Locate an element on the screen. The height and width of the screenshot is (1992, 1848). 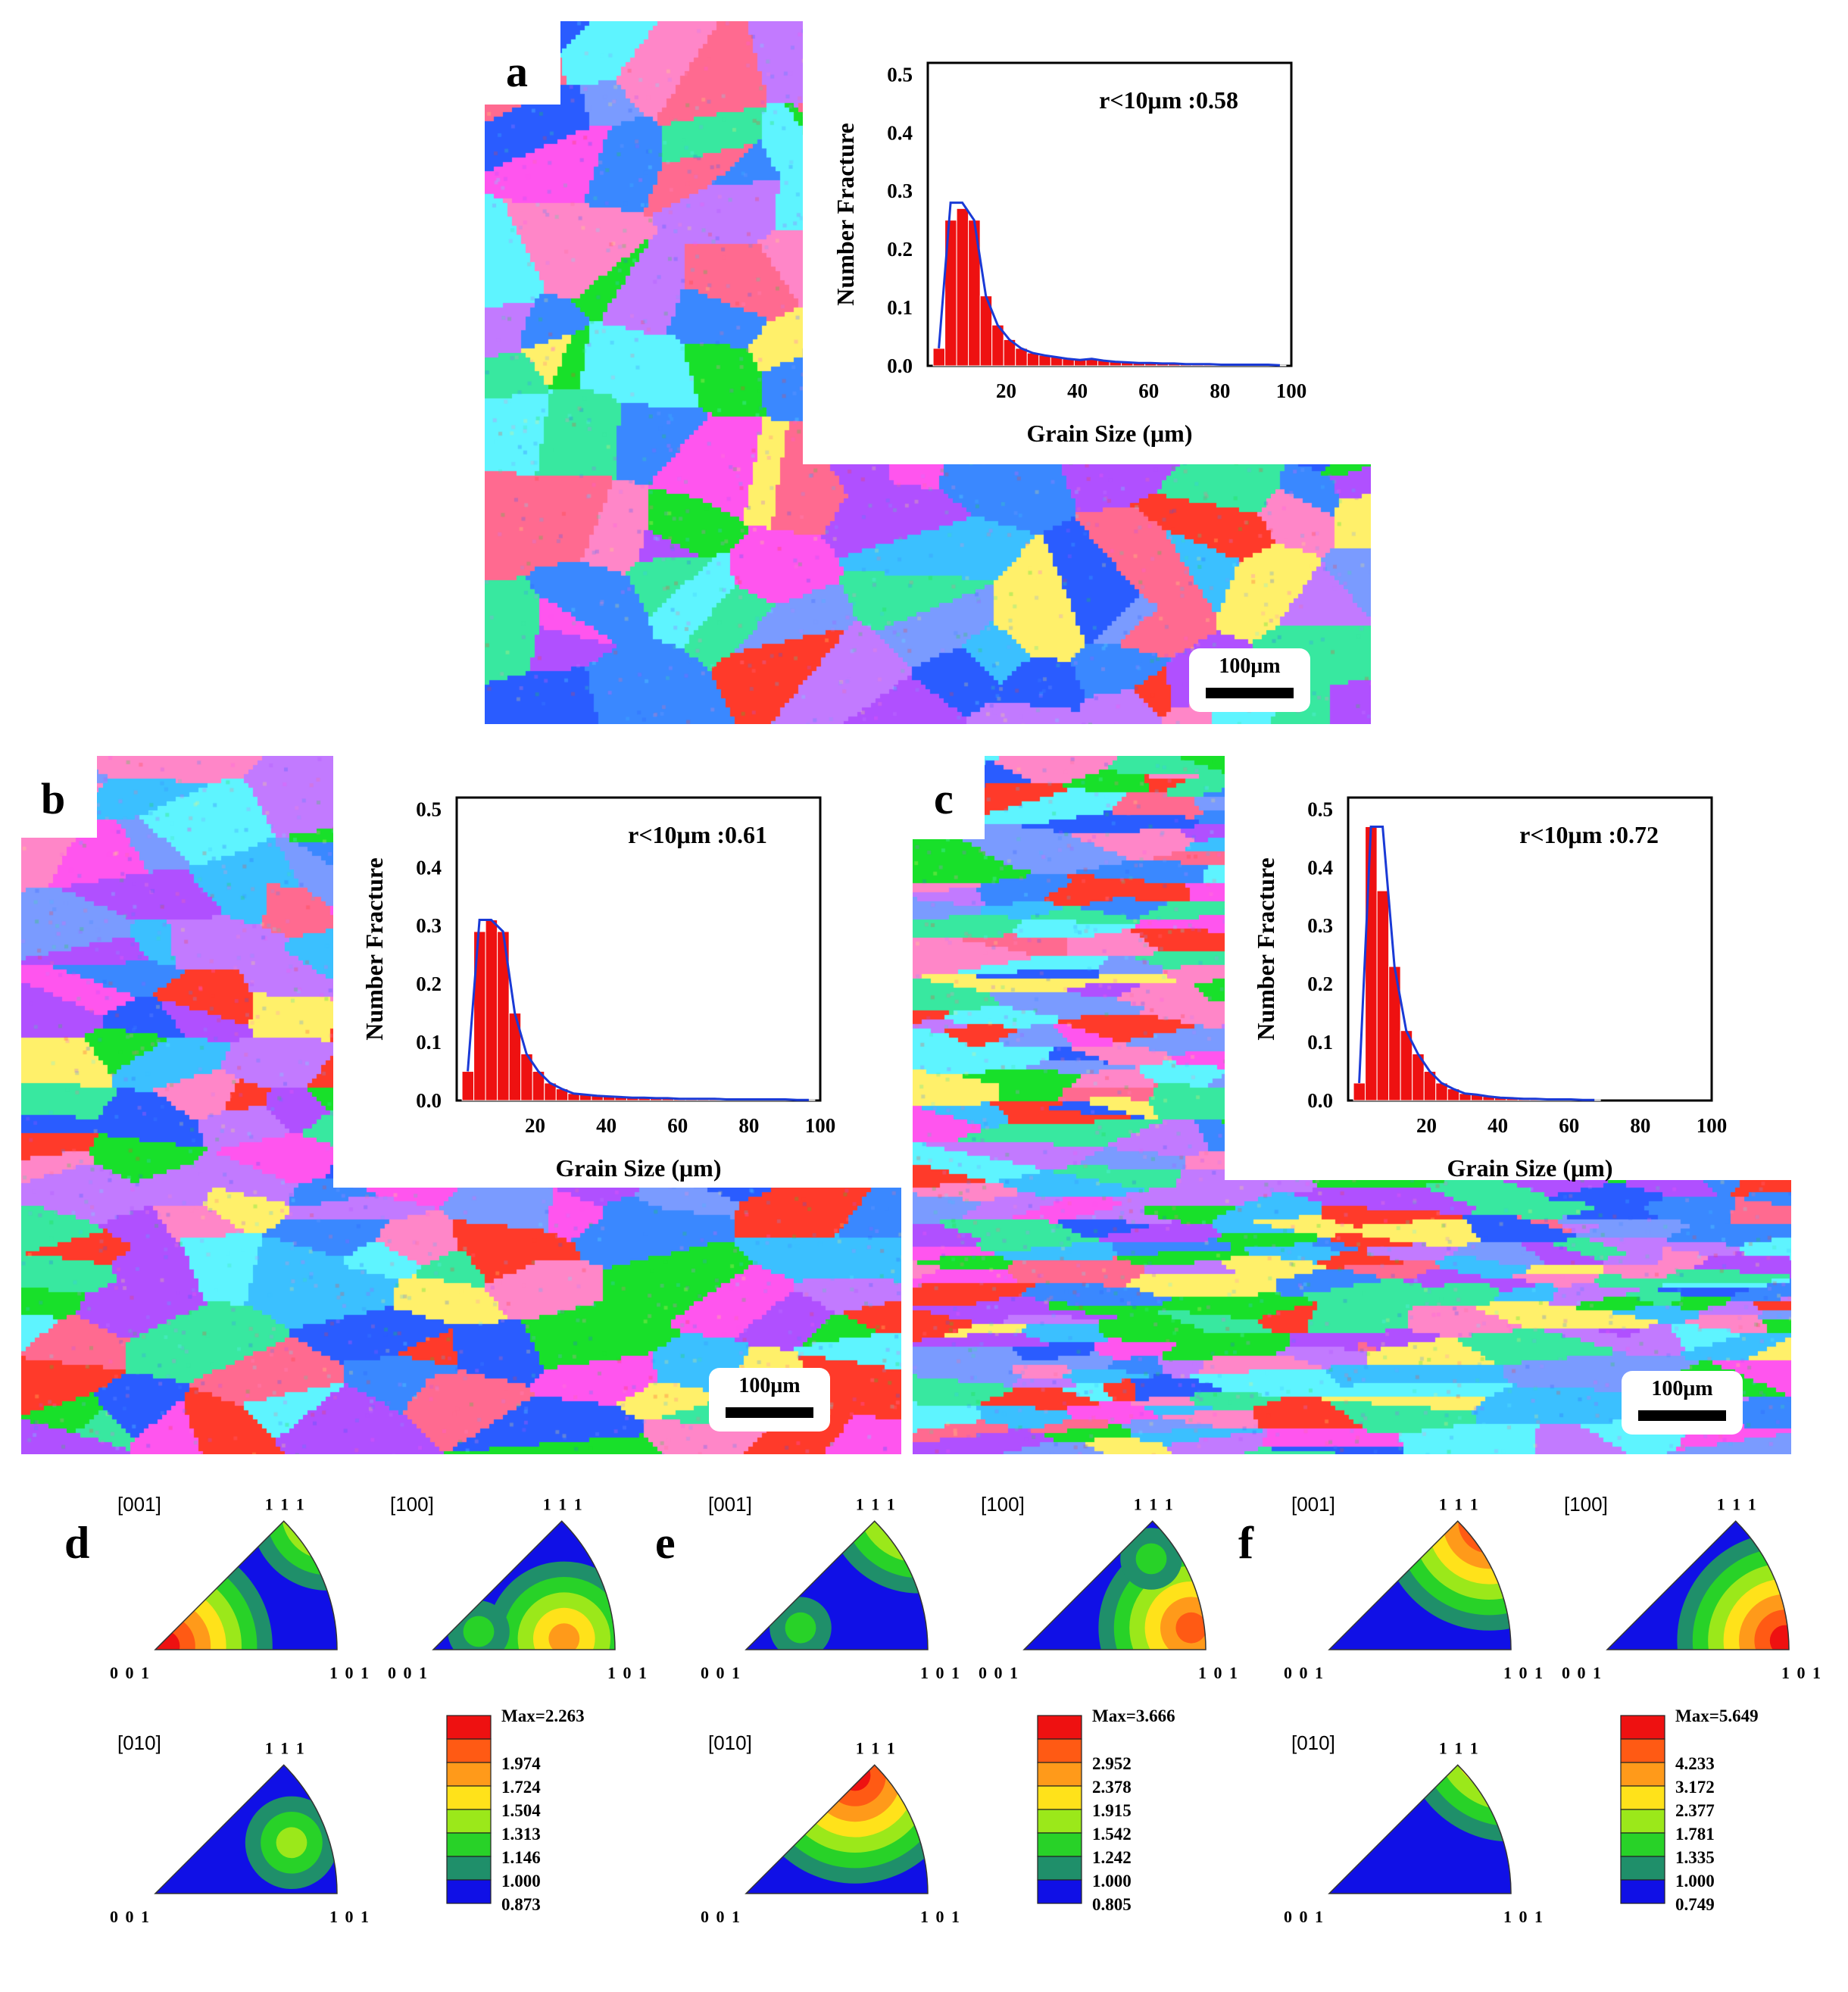
panel-letter: a is located at coordinates (517, 71).